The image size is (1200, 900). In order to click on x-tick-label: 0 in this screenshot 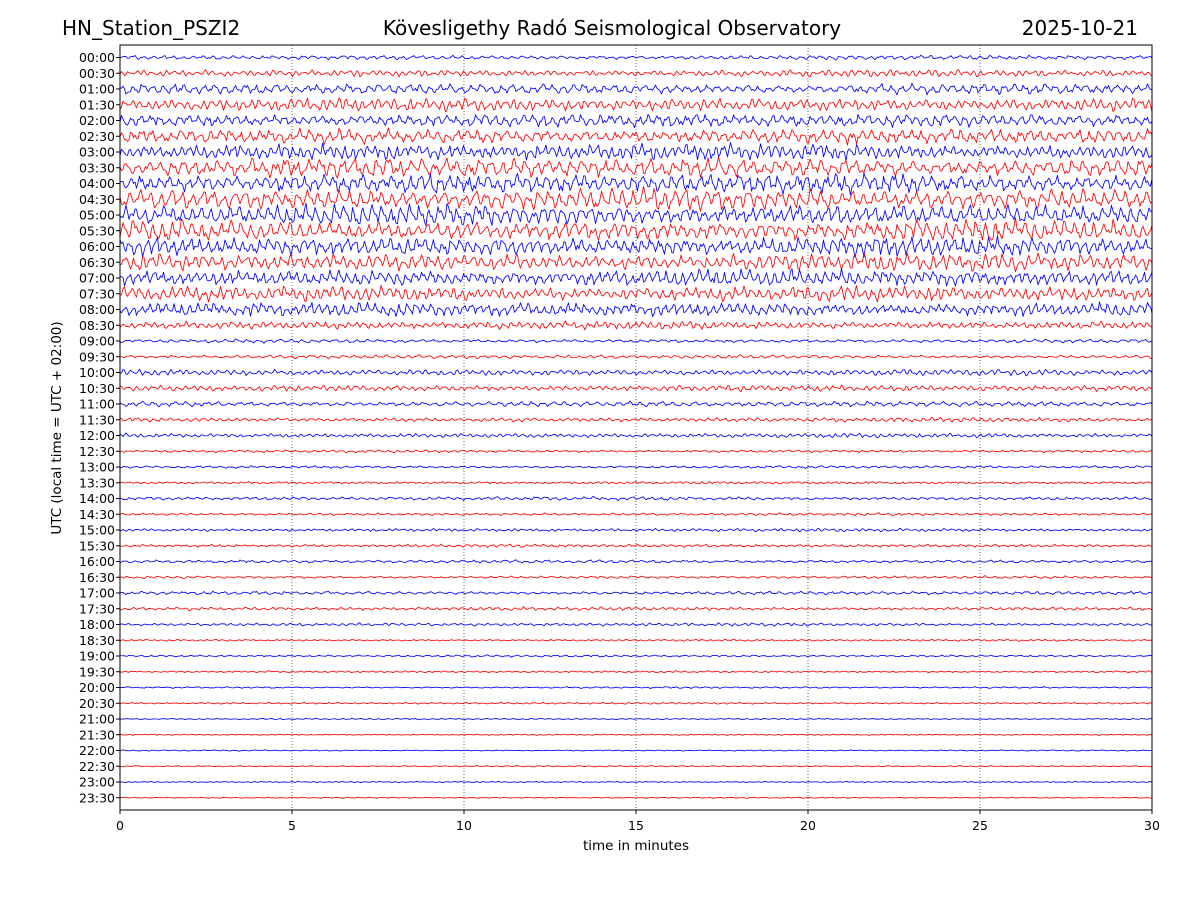, I will do `click(120, 825)`.